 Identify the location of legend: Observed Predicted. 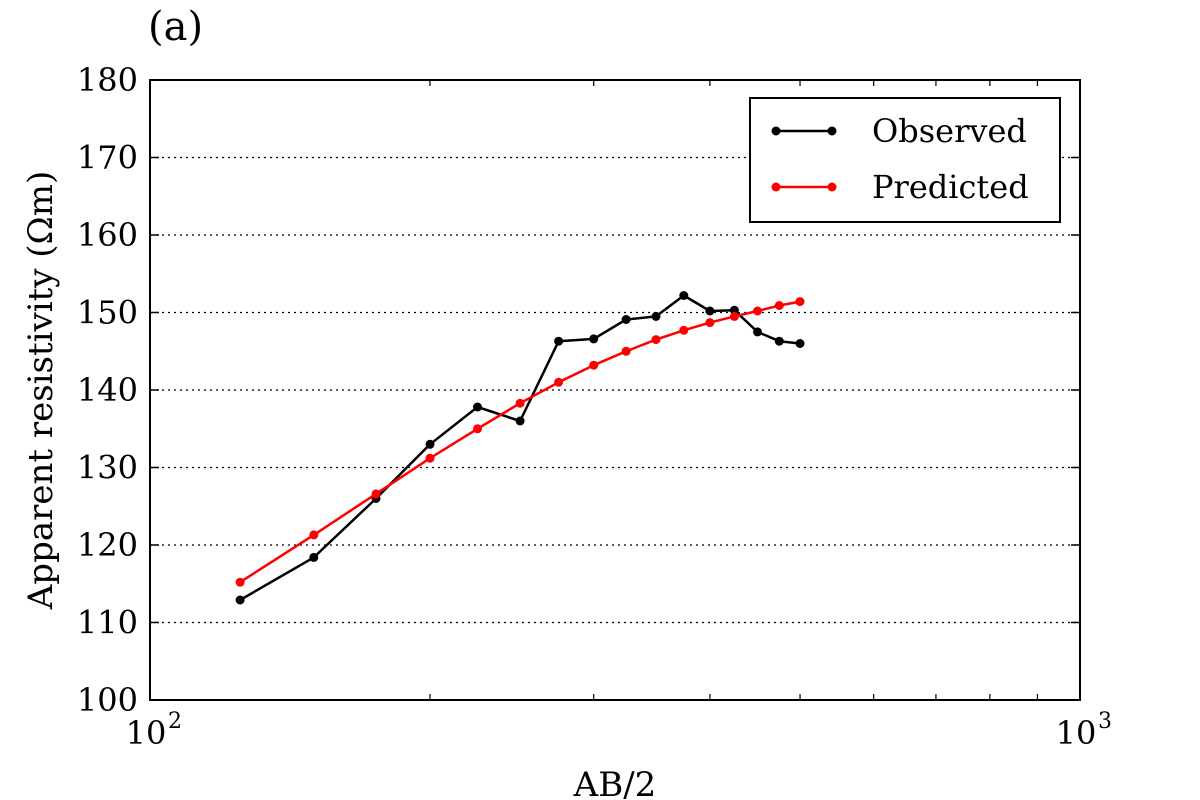
(905, 160).